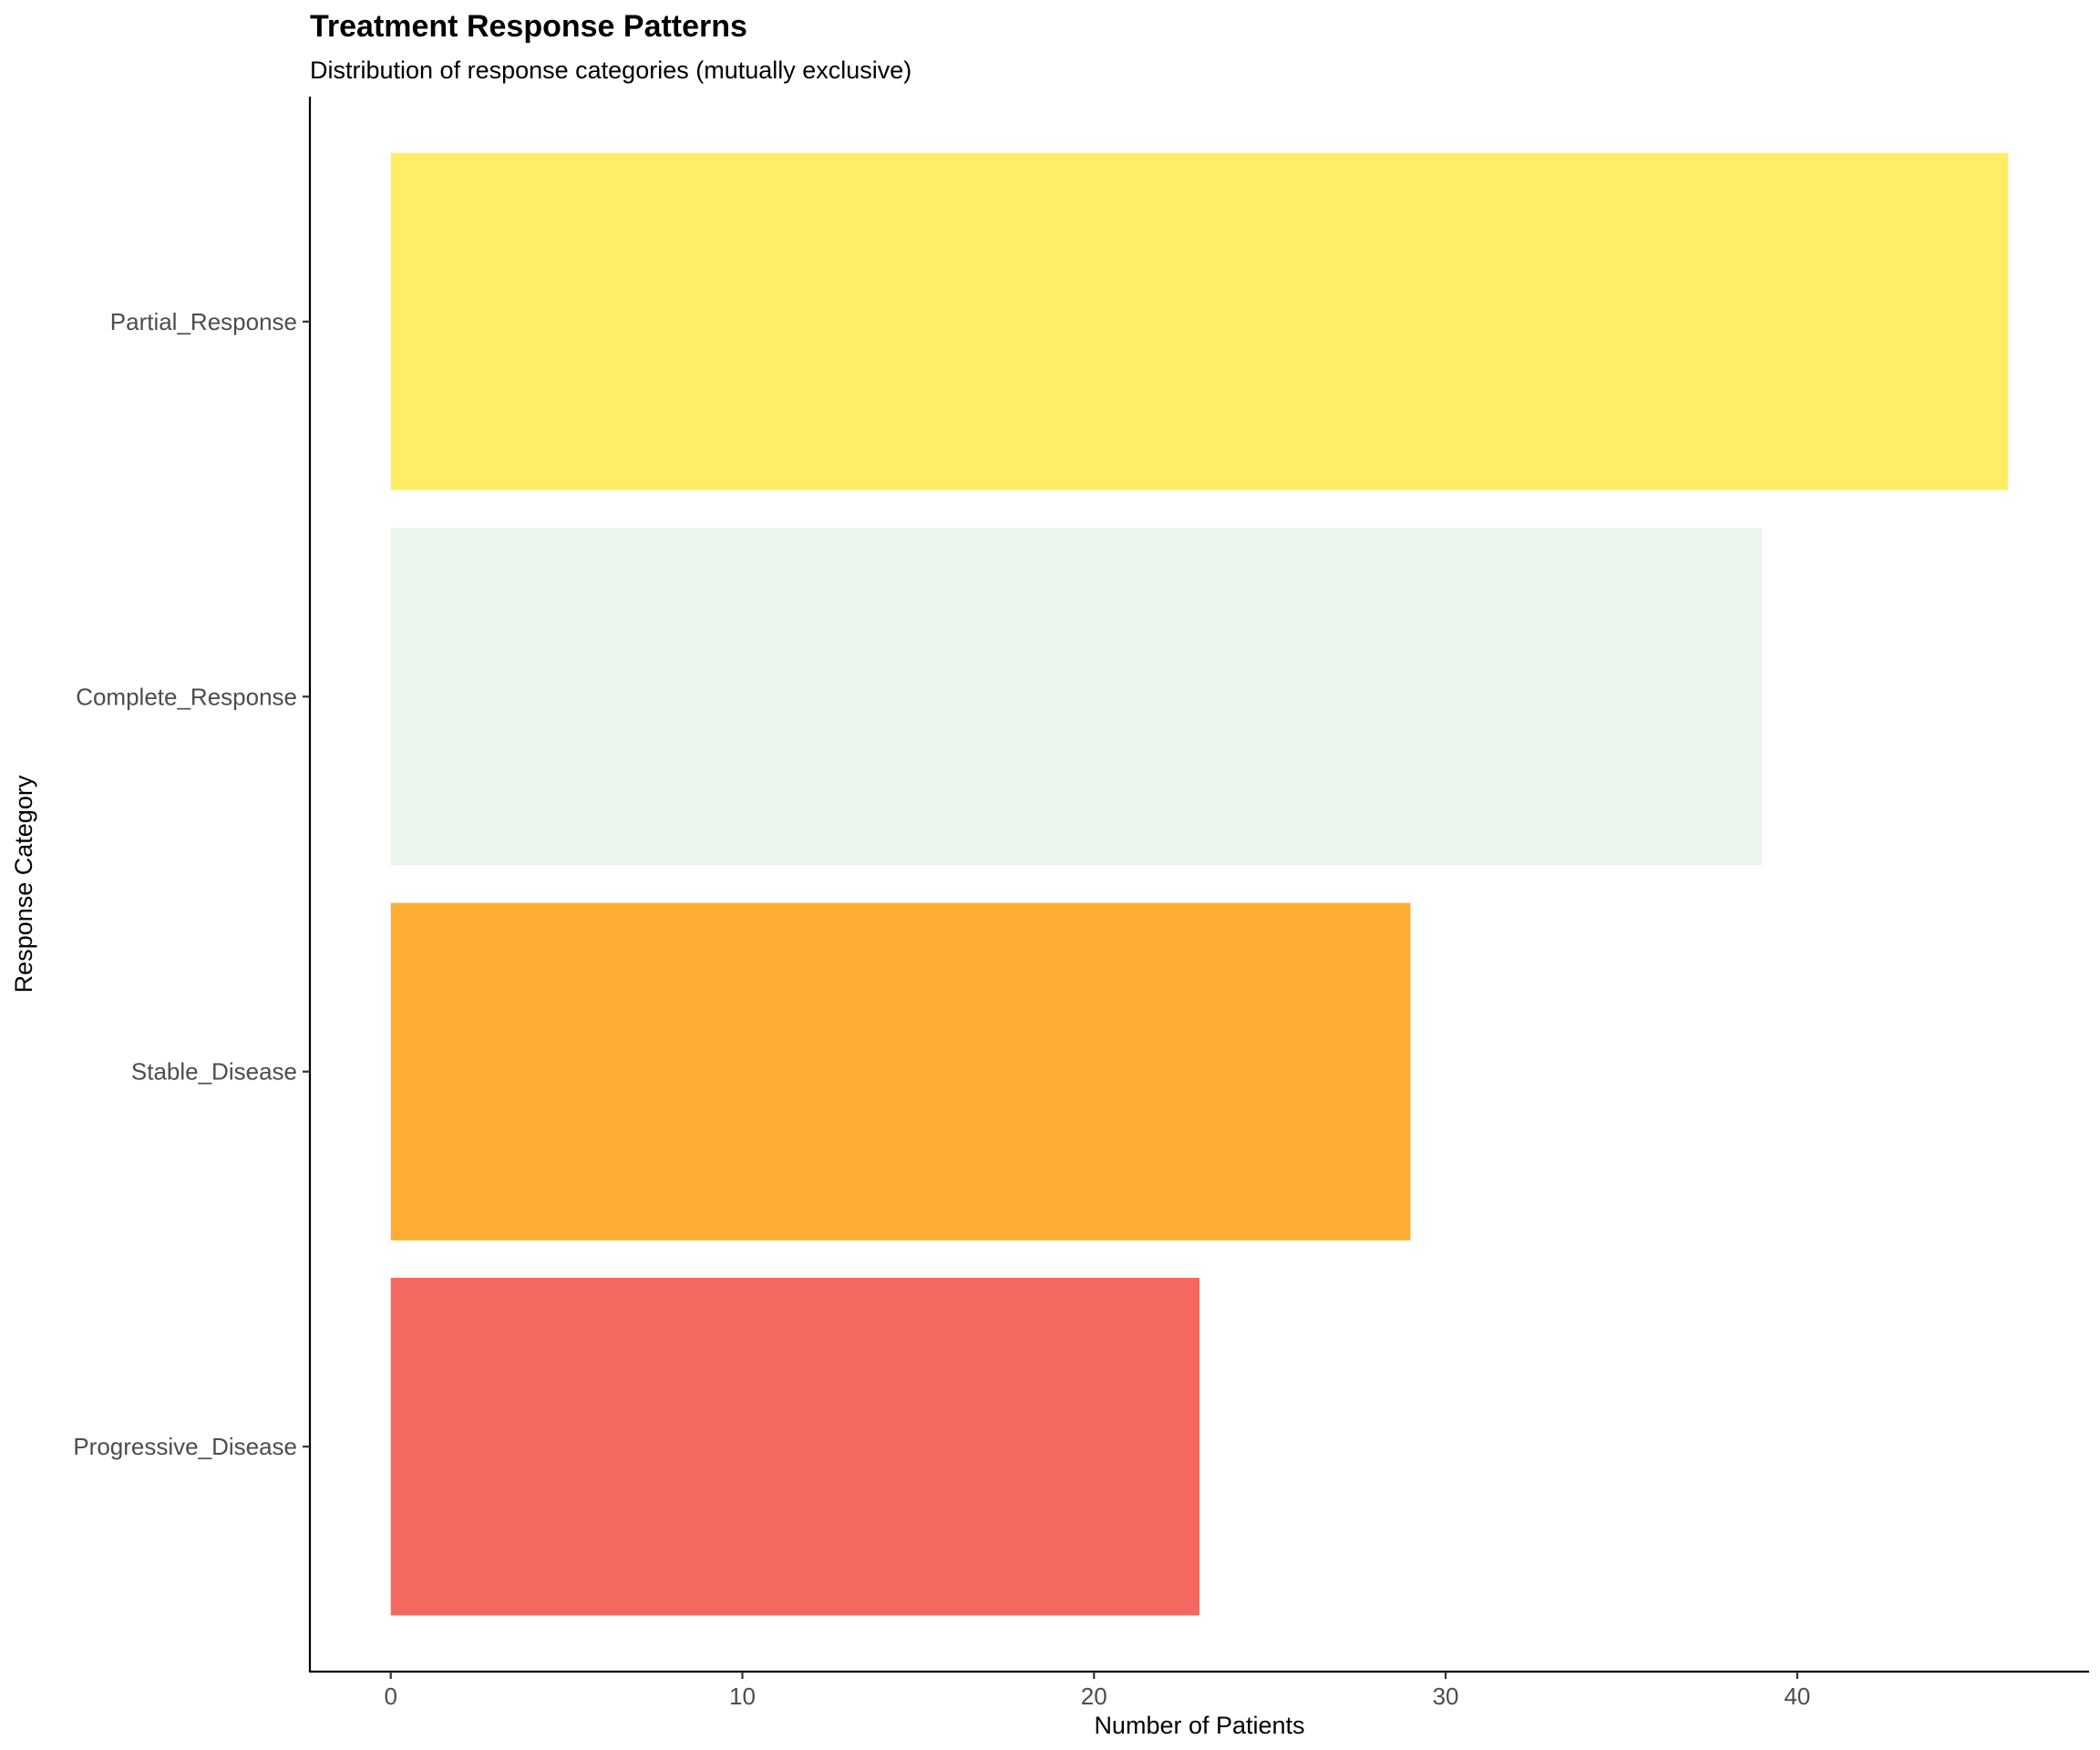 This screenshot has width=2100, height=1750. What do you see at coordinates (1076, 697) in the screenshot?
I see `bar-complete-response` at bounding box center [1076, 697].